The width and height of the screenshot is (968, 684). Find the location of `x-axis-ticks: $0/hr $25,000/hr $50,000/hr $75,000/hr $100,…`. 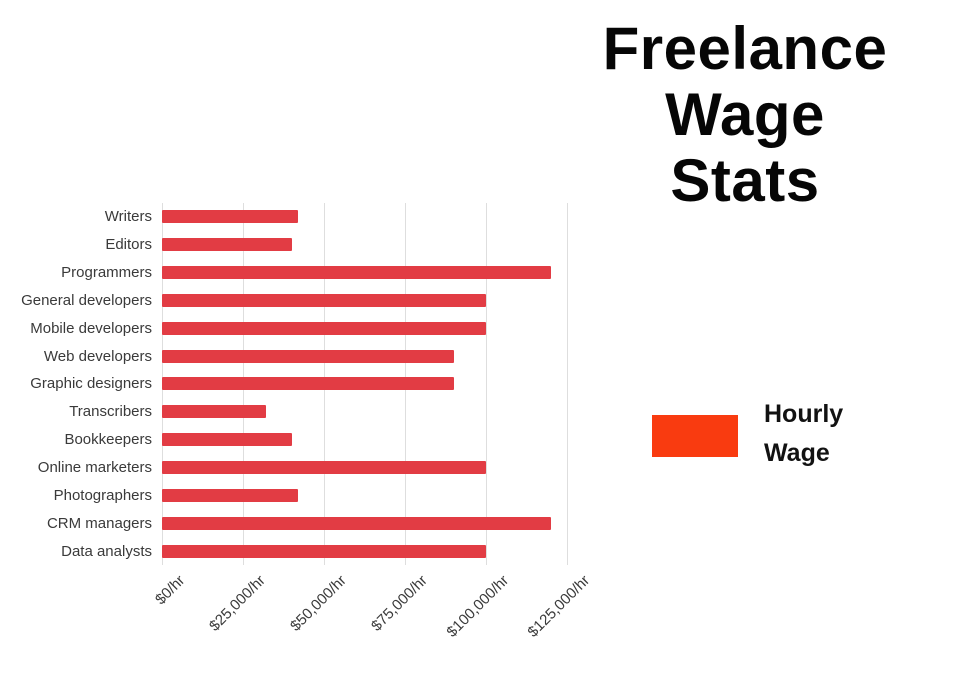

x-axis-ticks: $0/hr $25,000/hr $50,000/hr $75,000/hr $100,… is located at coordinates (372, 622).